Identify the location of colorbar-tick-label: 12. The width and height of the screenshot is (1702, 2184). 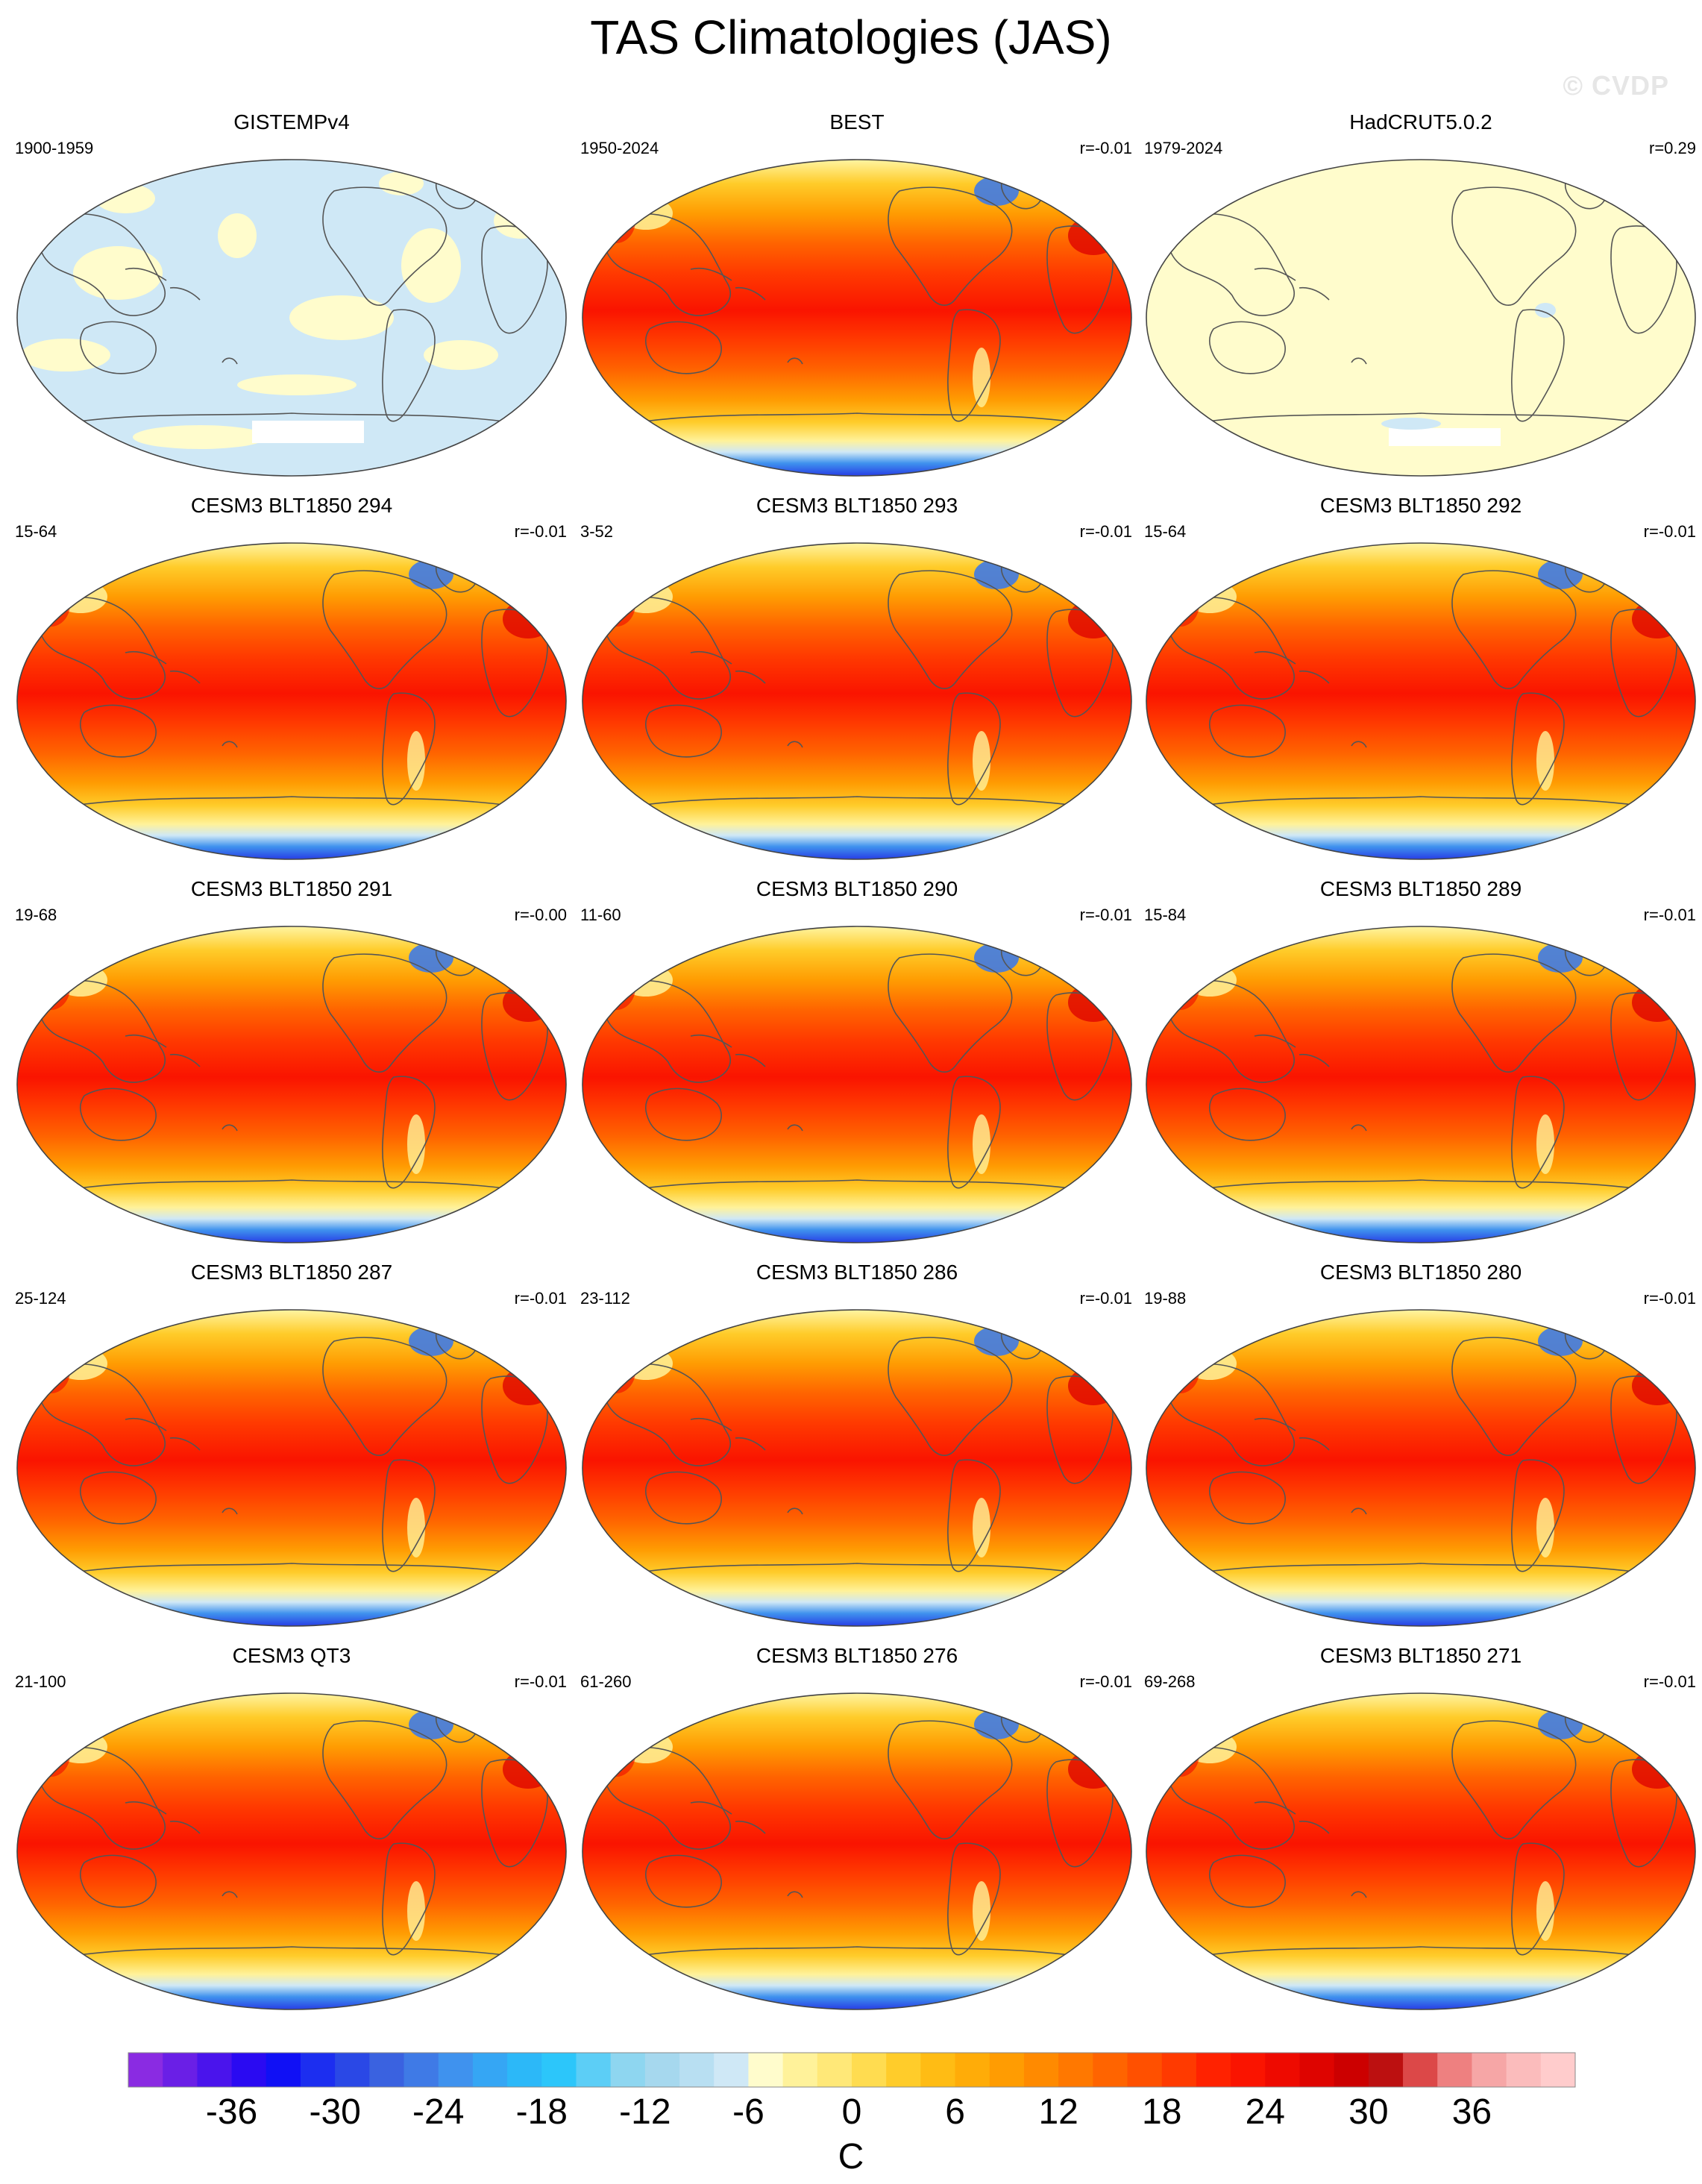
(1058, 2112).